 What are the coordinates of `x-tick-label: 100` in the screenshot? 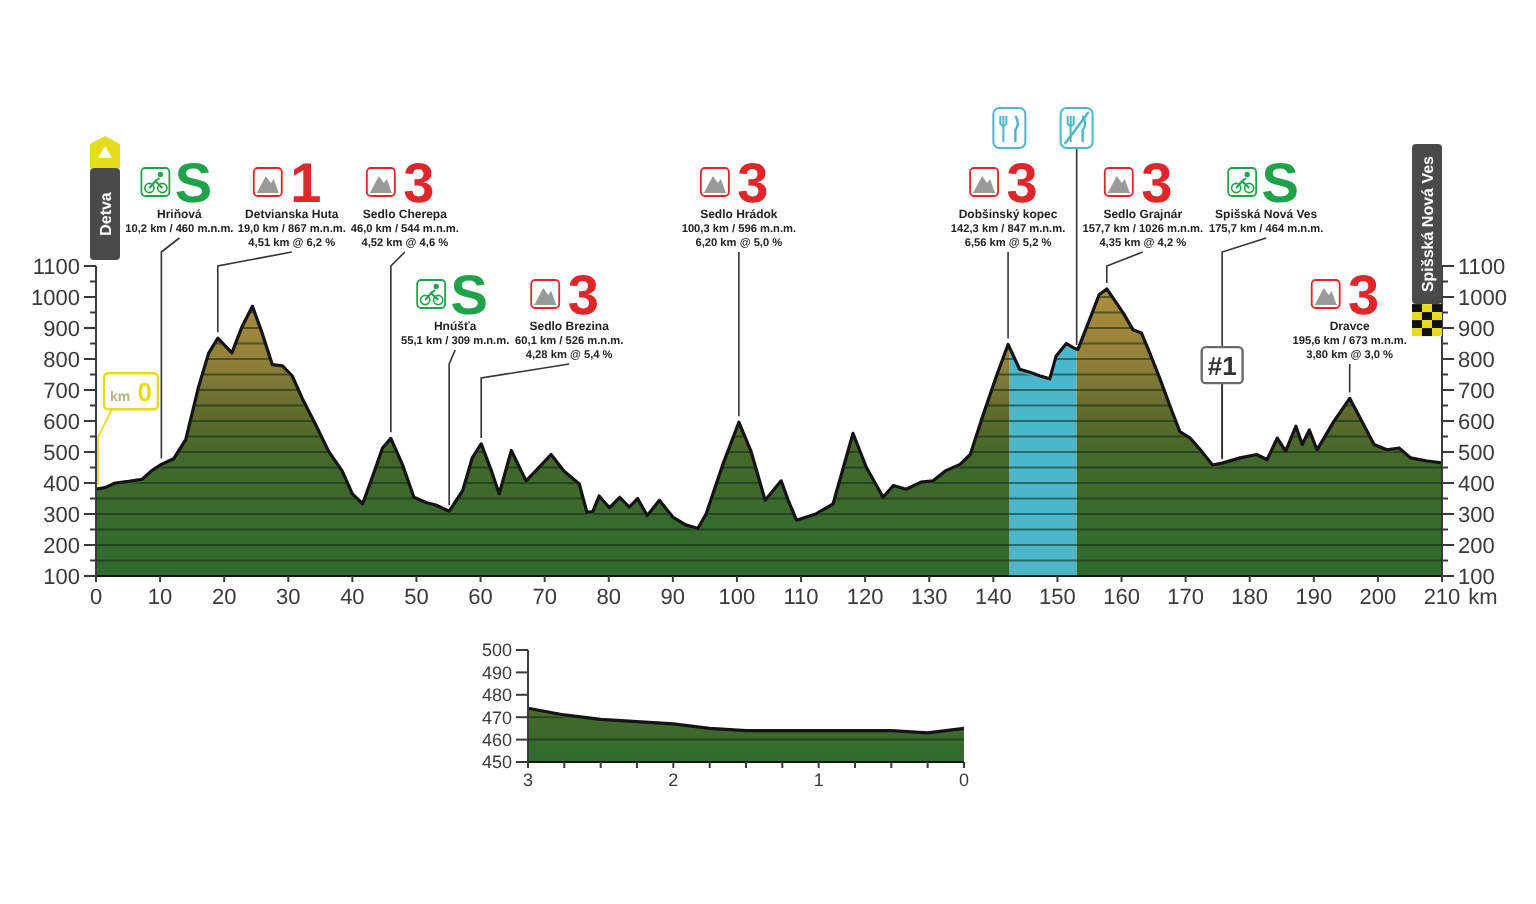 It's located at (737, 598).